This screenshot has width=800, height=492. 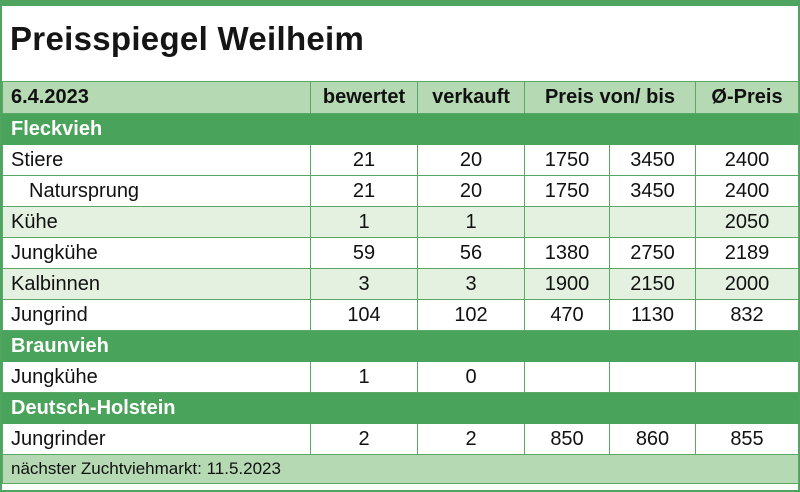 I want to click on cell-preis-von: 1900, so click(x=567, y=284).